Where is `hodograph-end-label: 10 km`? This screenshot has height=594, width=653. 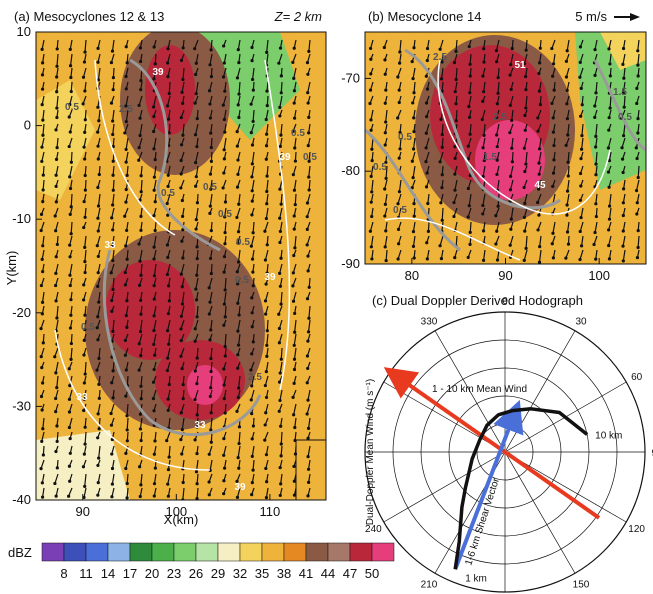 hodograph-end-label: 10 km is located at coordinates (608, 436).